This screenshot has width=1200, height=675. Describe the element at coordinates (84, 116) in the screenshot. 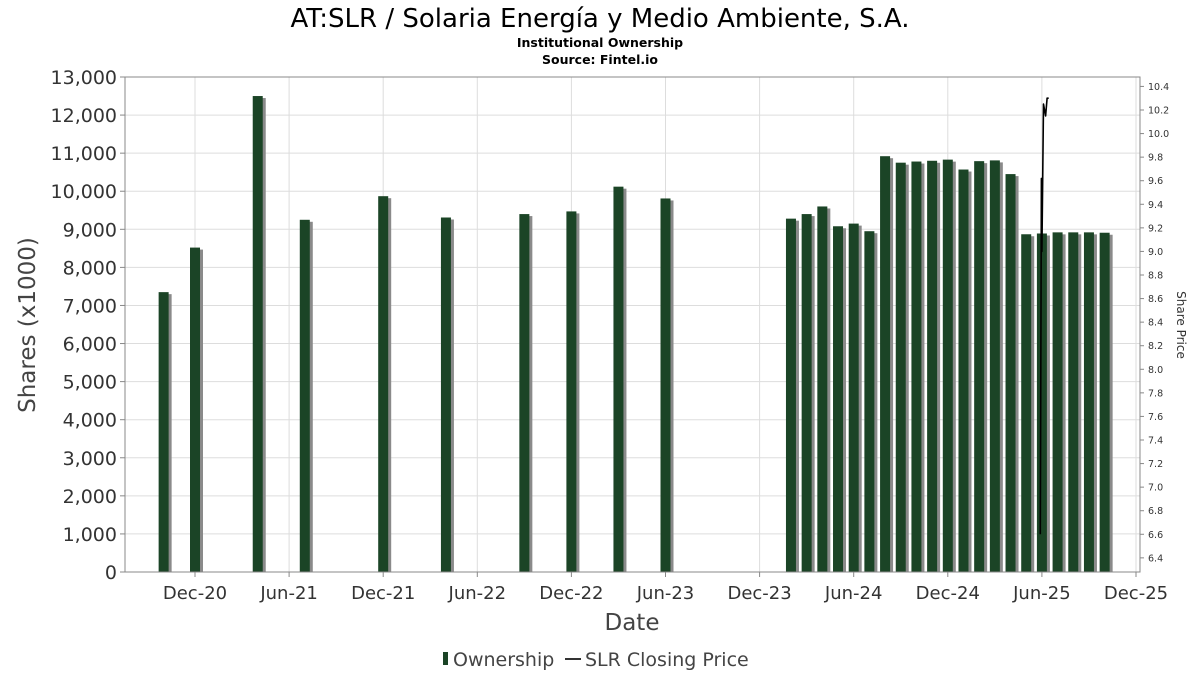

I see `y-tick-label: 12,000` at that location.